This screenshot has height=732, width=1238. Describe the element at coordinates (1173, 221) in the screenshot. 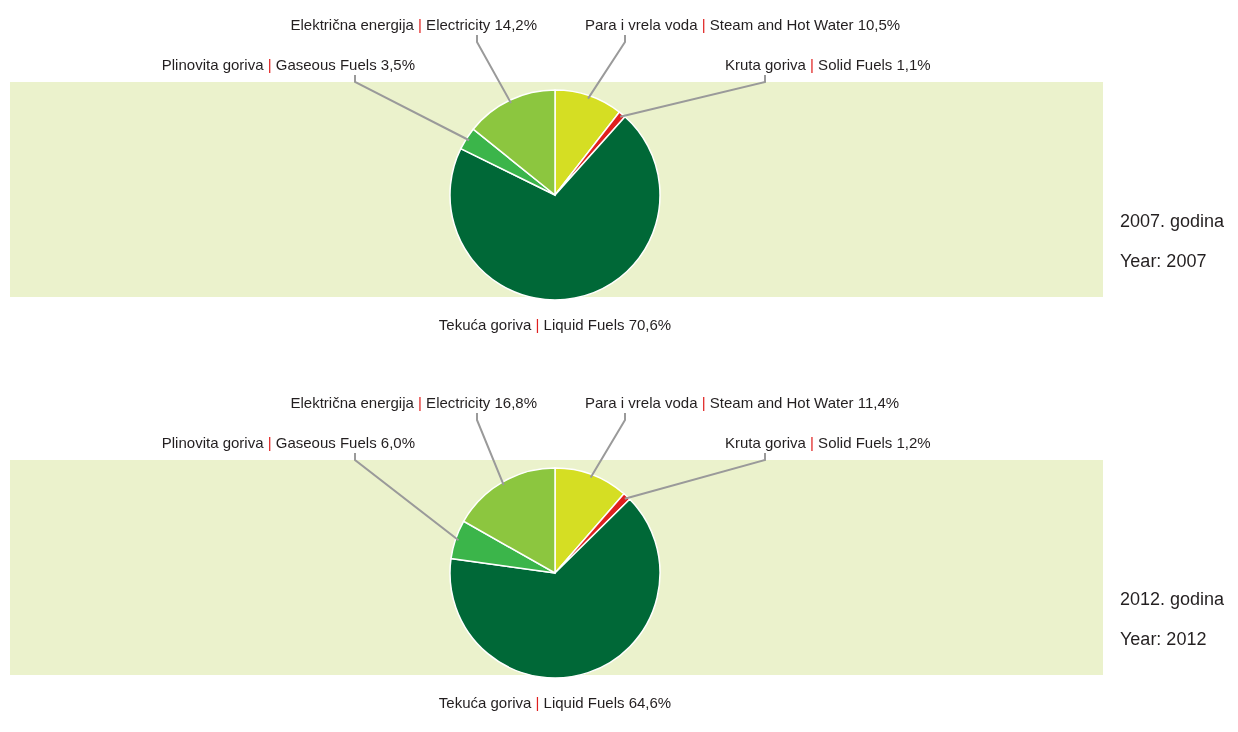

I see `text: 2007. godina` at that location.